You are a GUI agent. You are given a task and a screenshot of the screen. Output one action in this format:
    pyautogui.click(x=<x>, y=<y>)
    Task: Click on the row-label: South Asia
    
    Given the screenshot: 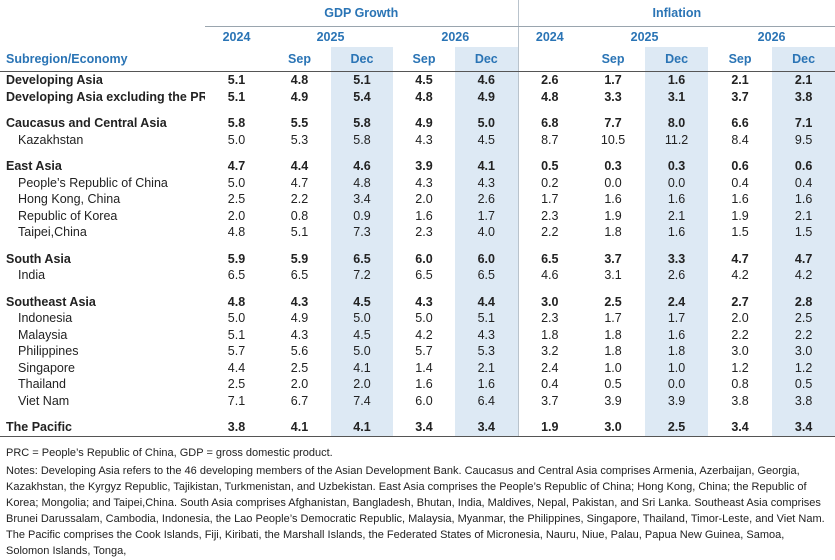 What is the action you would take?
    pyautogui.click(x=38, y=258)
    